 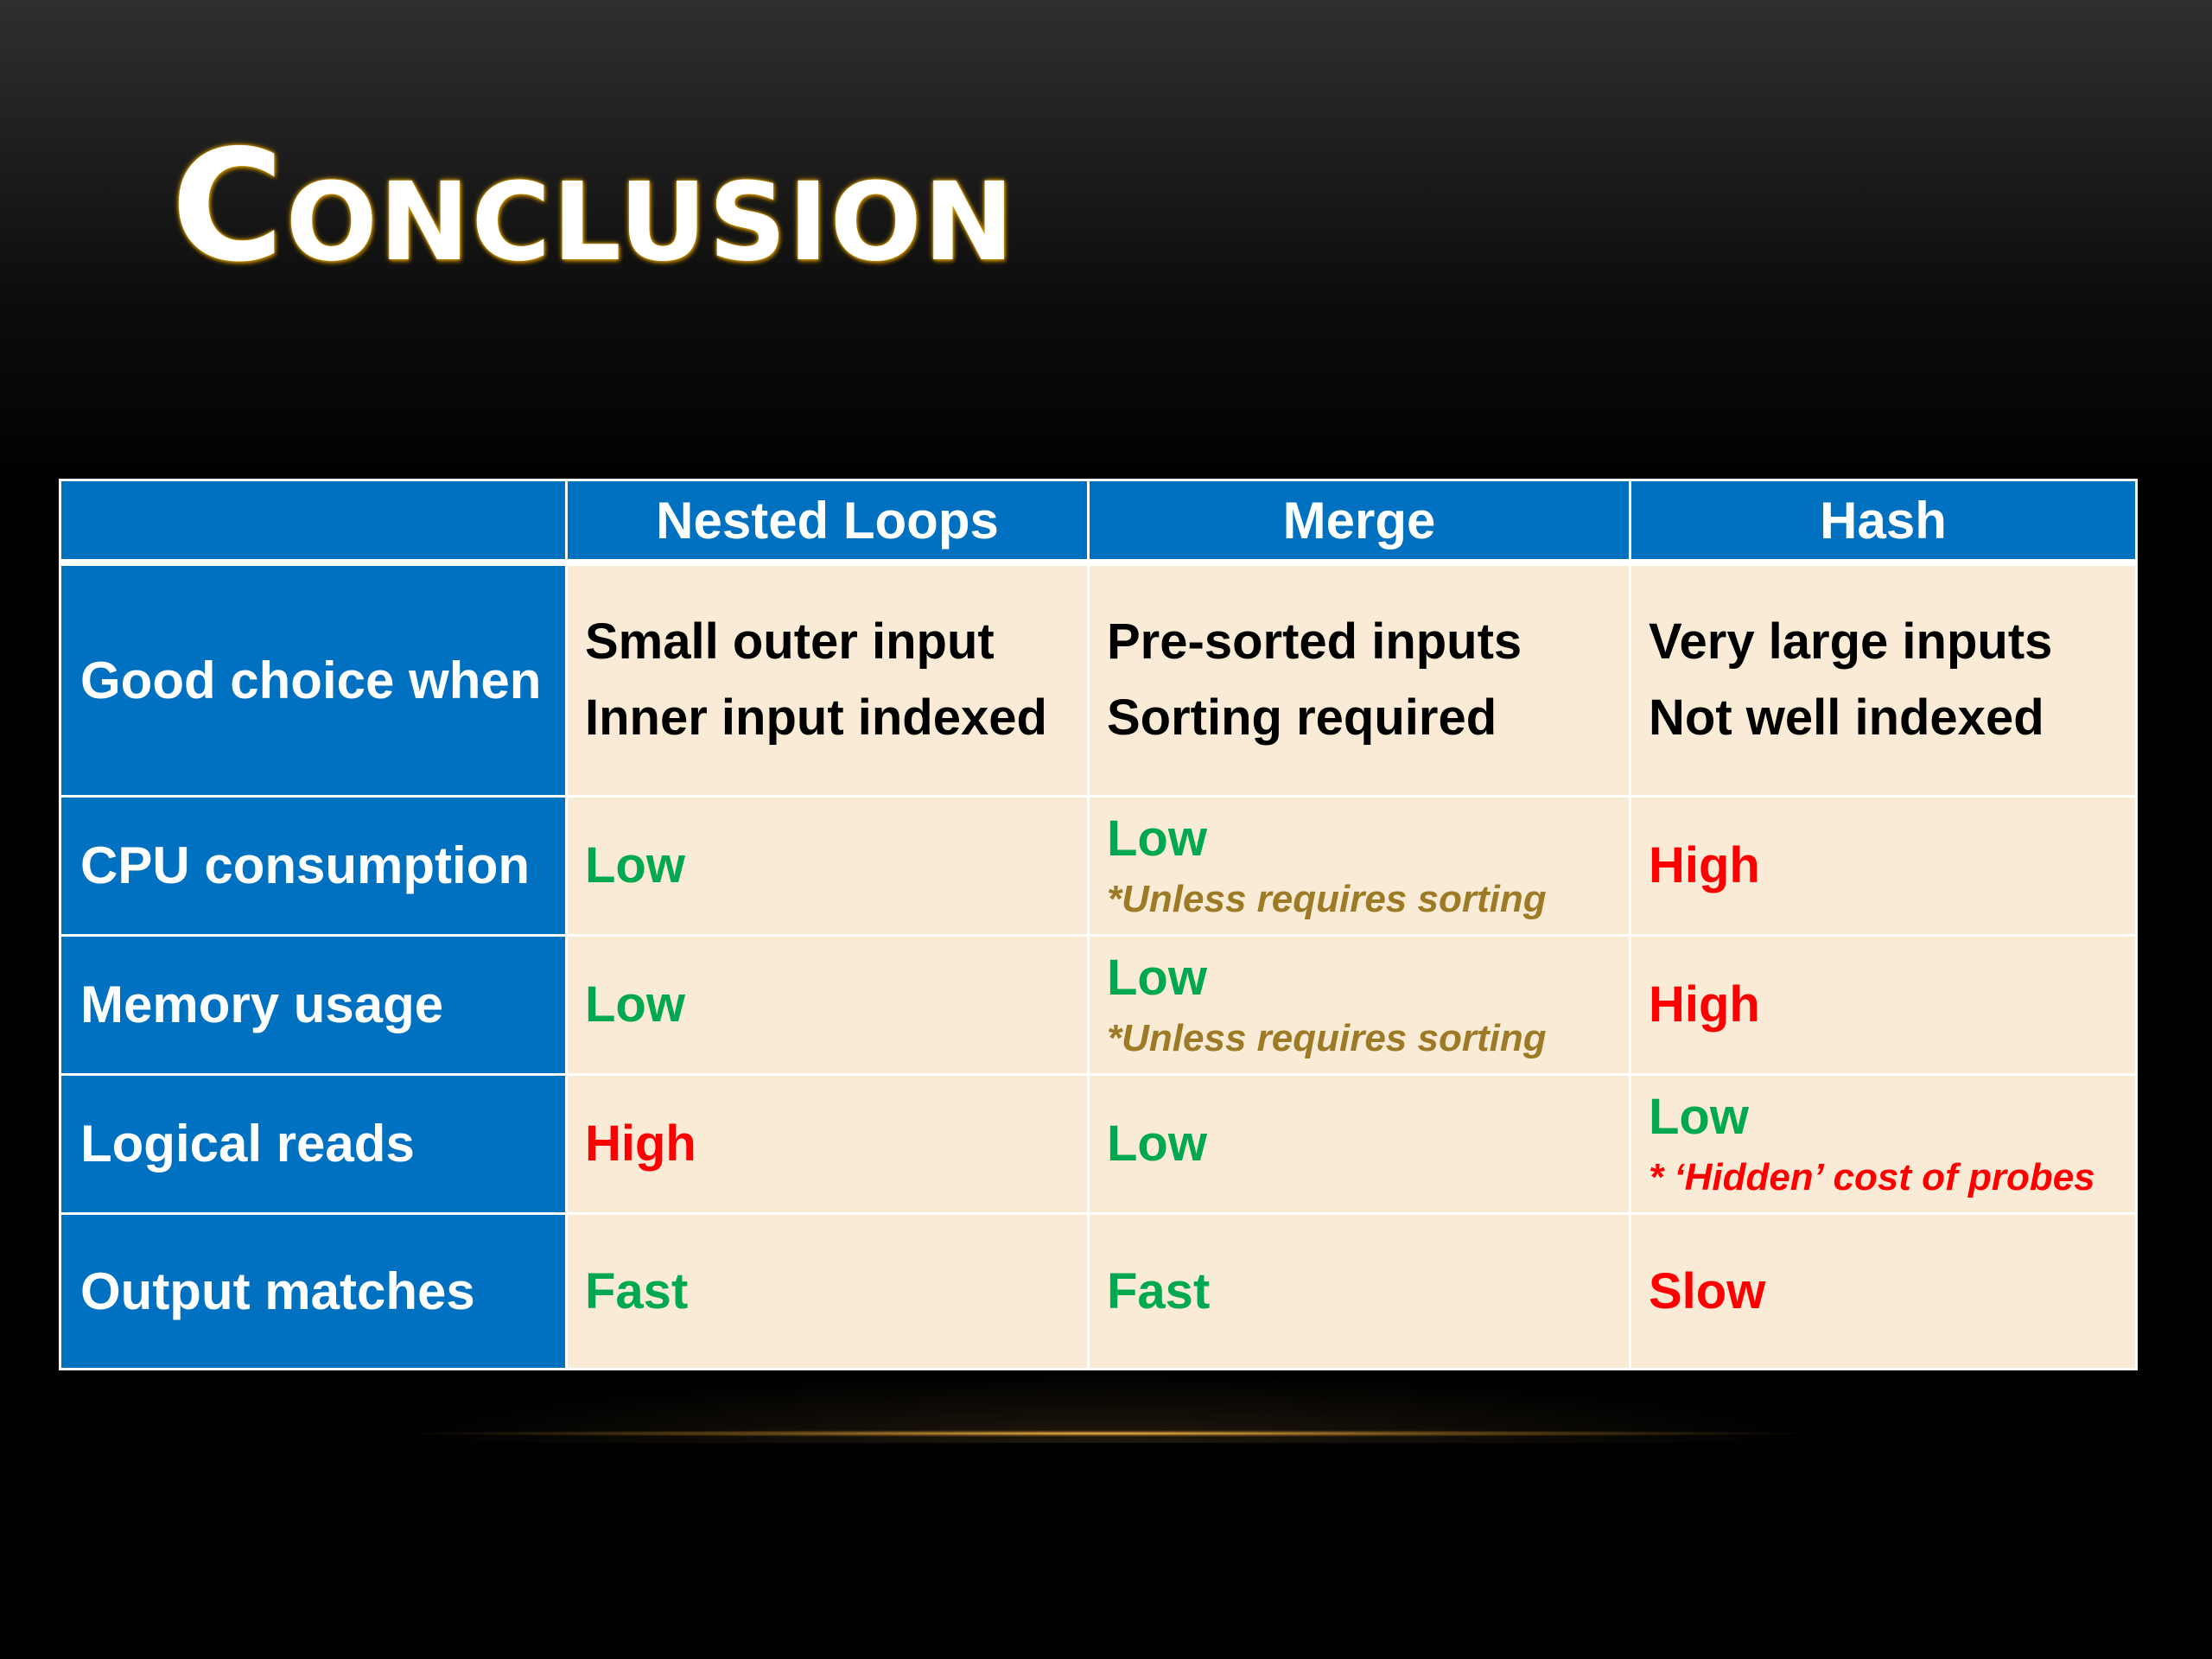 I want to click on table-row-output-matches: Output matches Fast Fast Slow, so click(x=1098, y=1290).